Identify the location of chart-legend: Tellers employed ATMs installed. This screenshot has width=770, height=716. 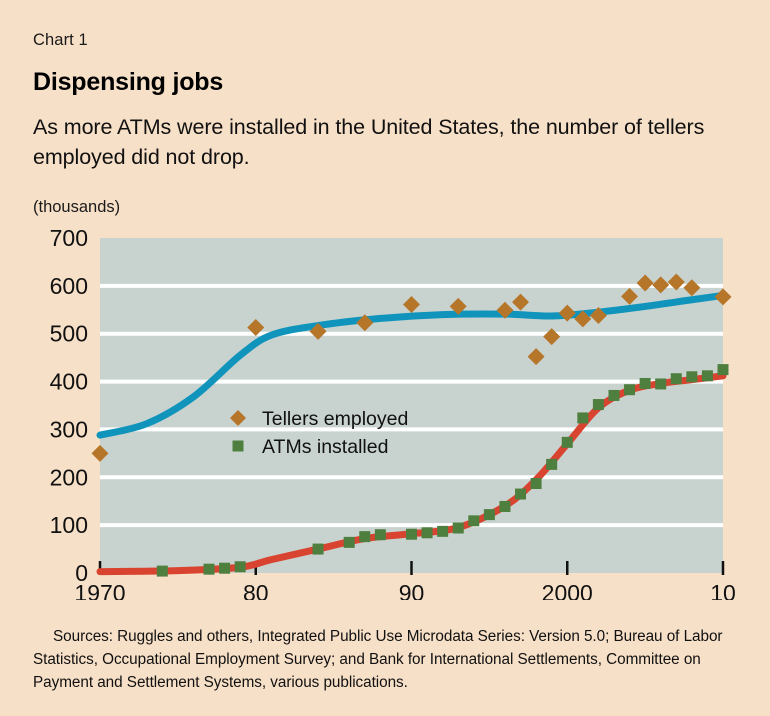
(319, 433).